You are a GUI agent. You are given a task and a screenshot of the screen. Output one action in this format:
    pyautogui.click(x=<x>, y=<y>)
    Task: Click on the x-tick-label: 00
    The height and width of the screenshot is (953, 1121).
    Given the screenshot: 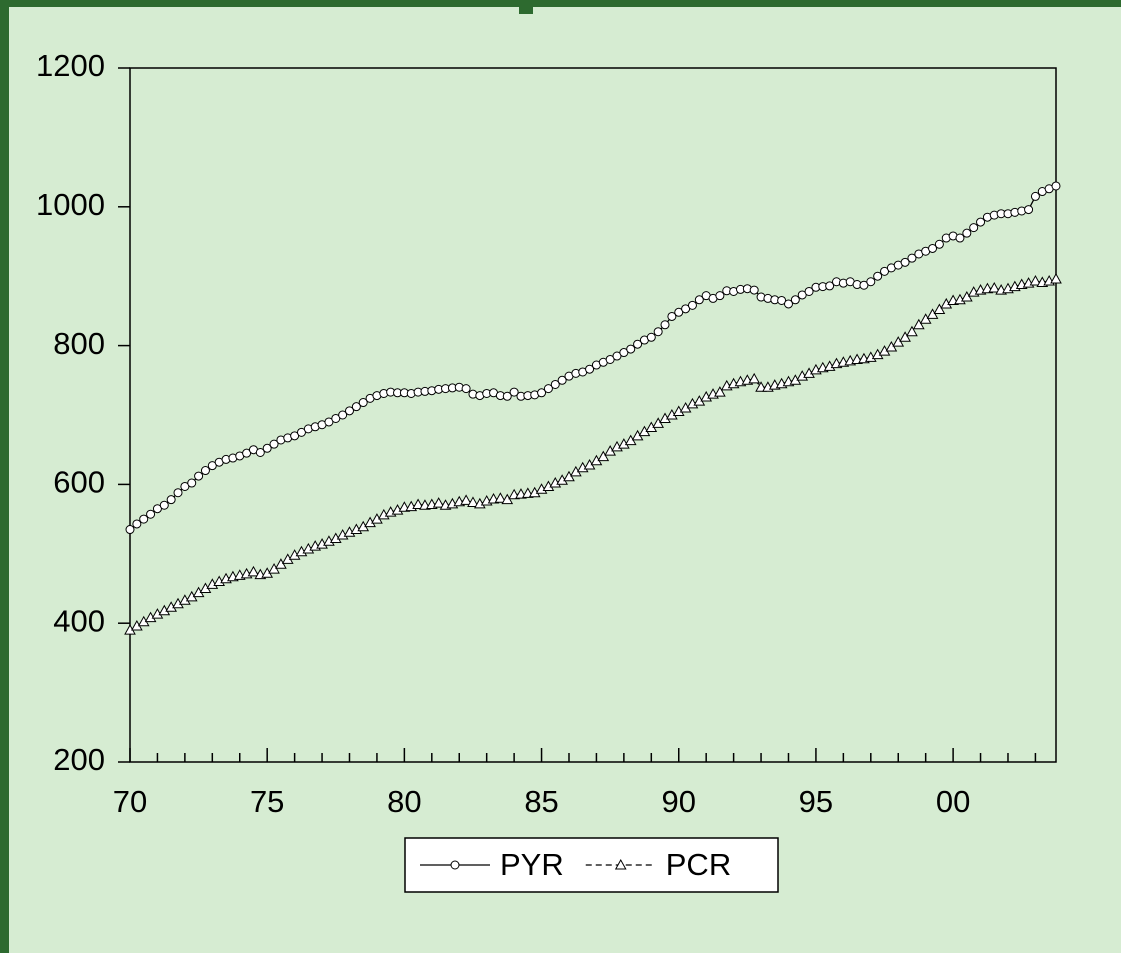 What is the action you would take?
    pyautogui.click(x=953, y=801)
    